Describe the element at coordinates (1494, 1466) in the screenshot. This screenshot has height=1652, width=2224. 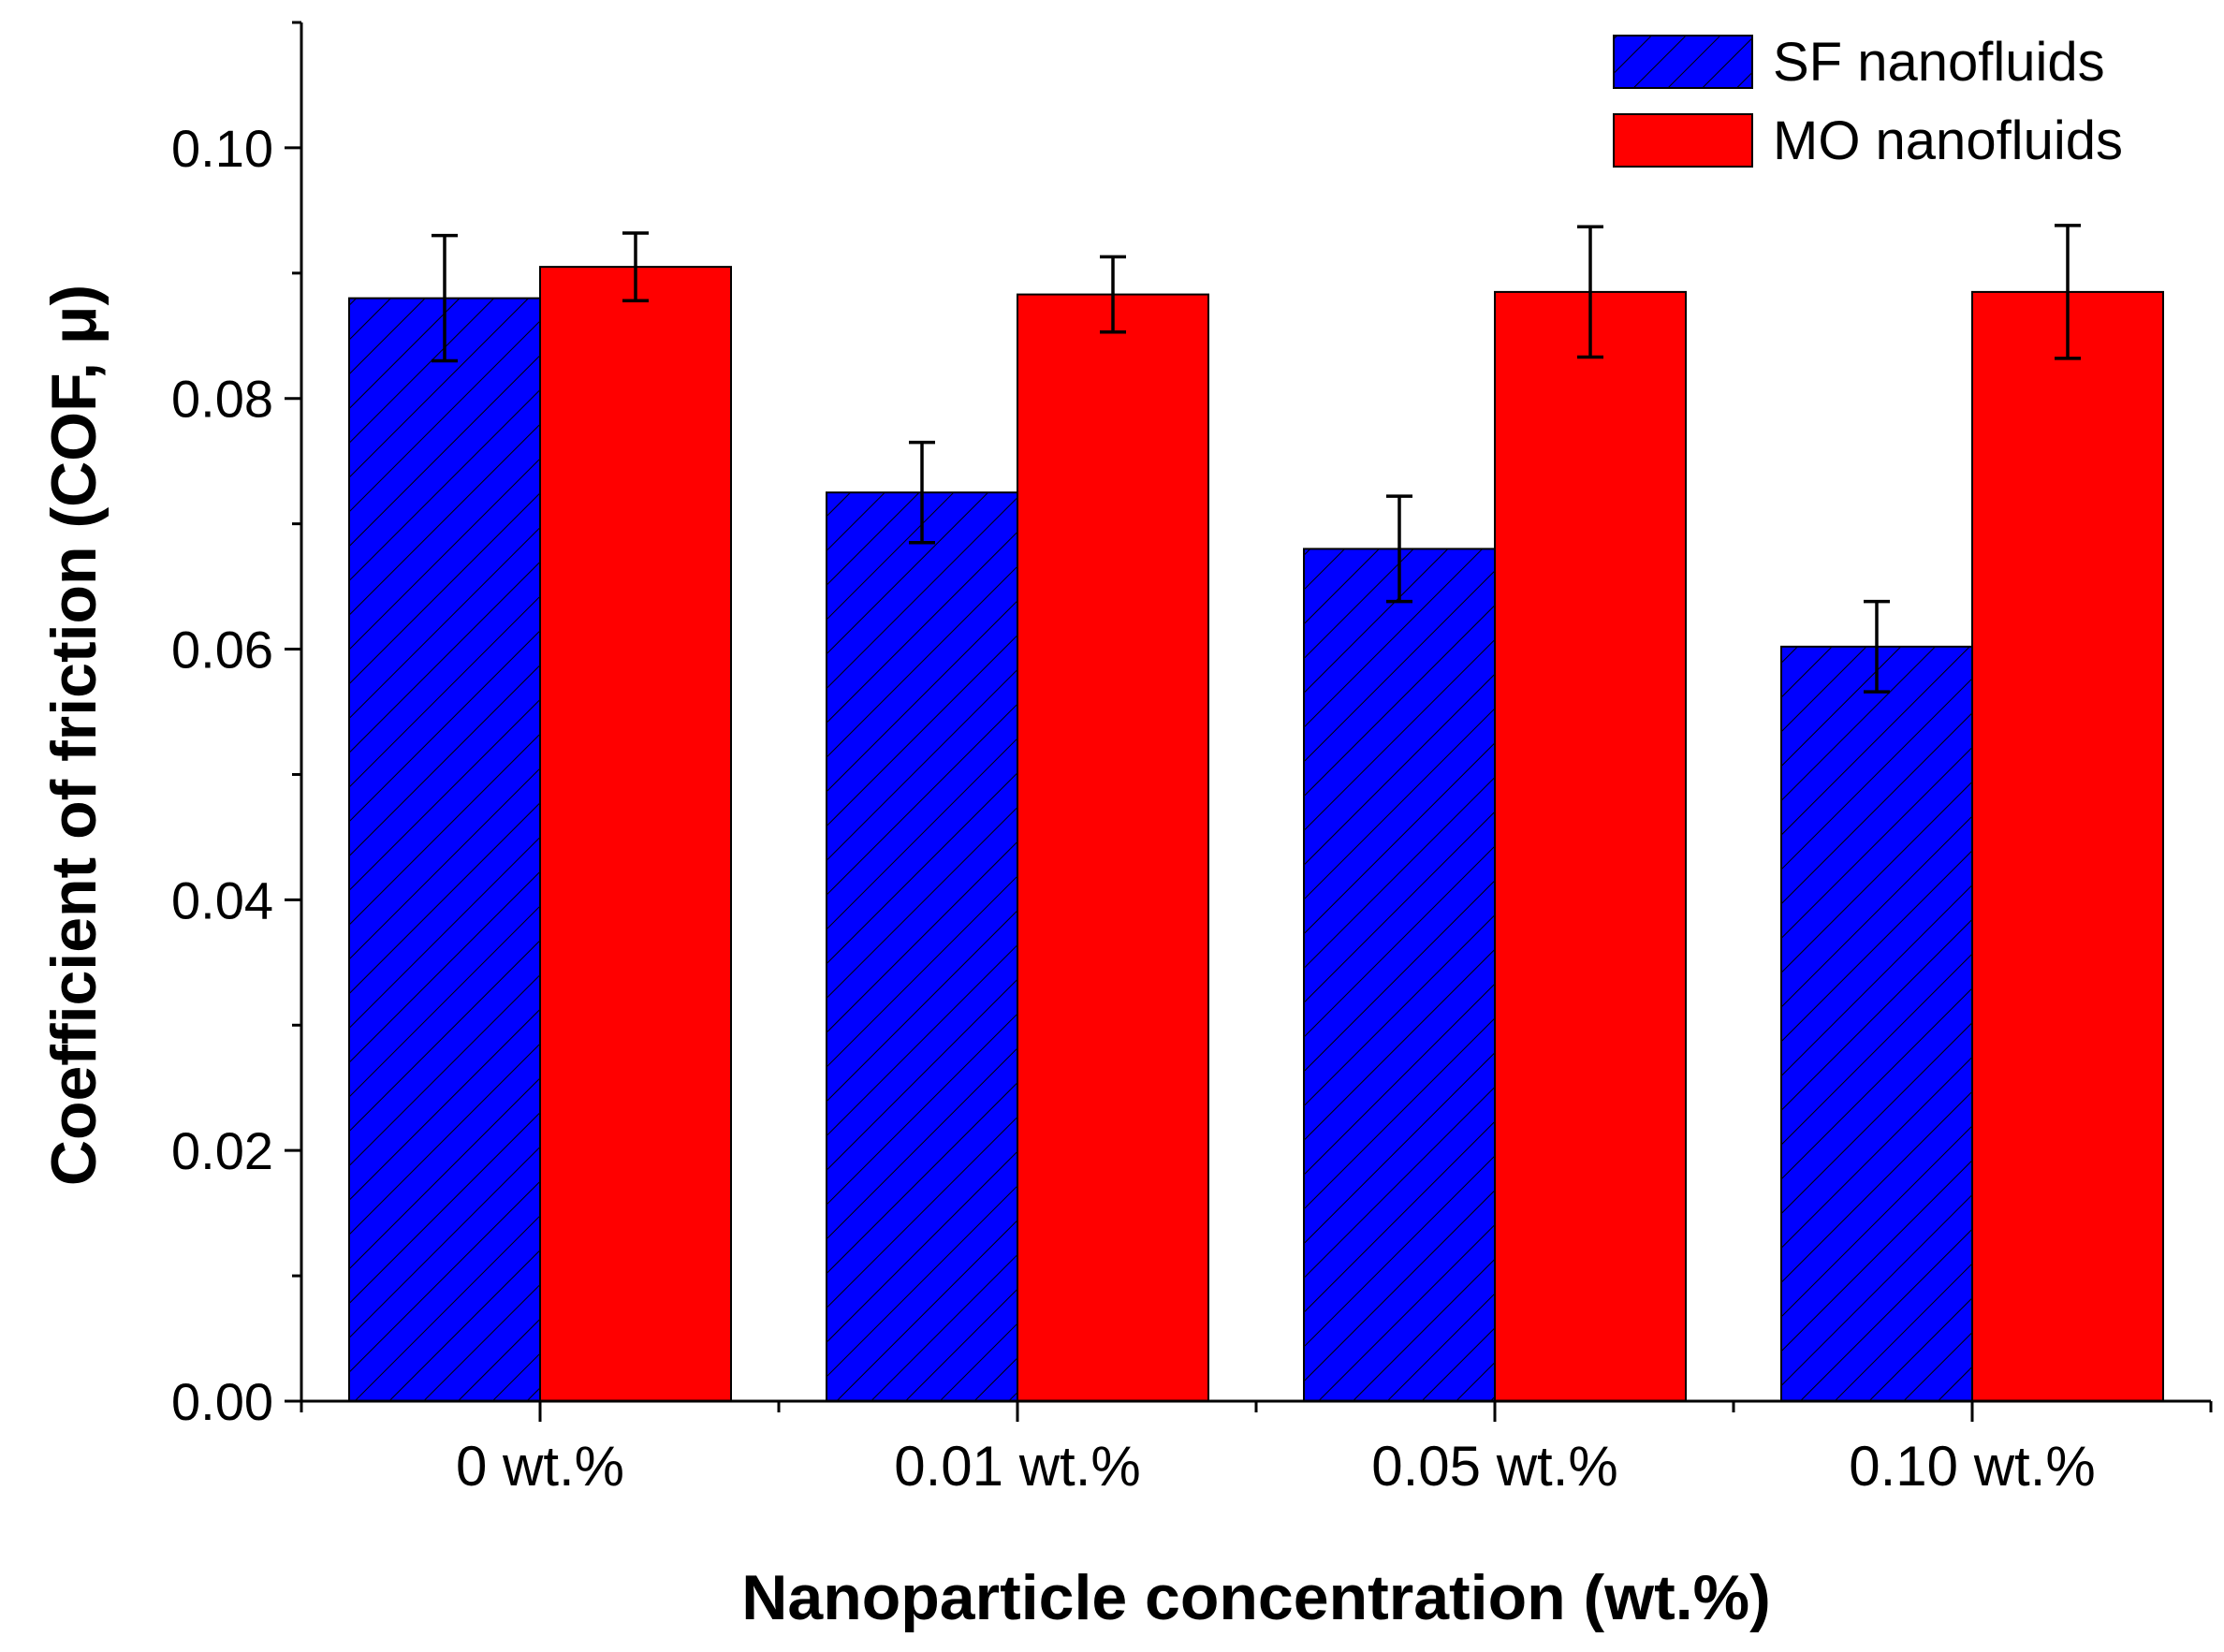
I see `x-tick-label: 0.05 wt.%` at that location.